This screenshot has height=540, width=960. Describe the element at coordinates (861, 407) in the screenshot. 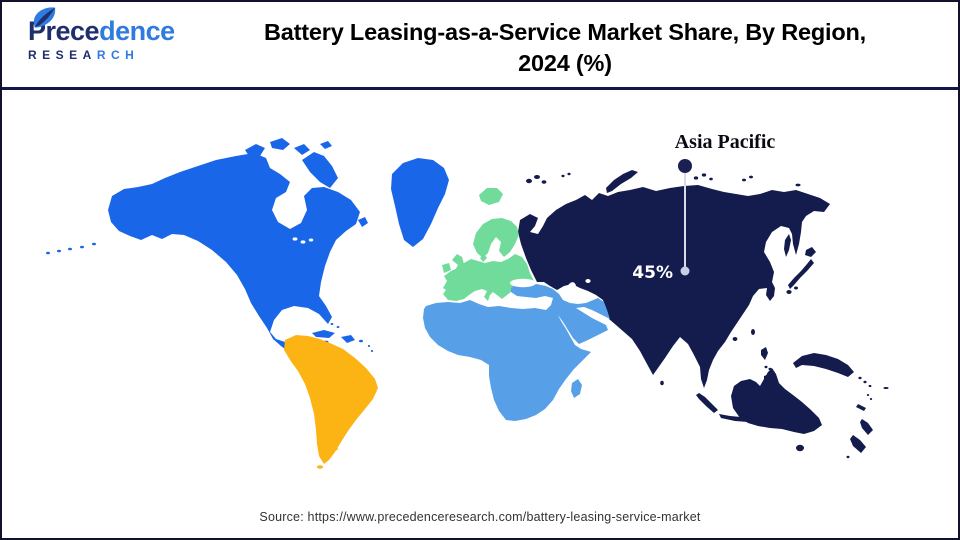

I see `new-caledonia` at that location.